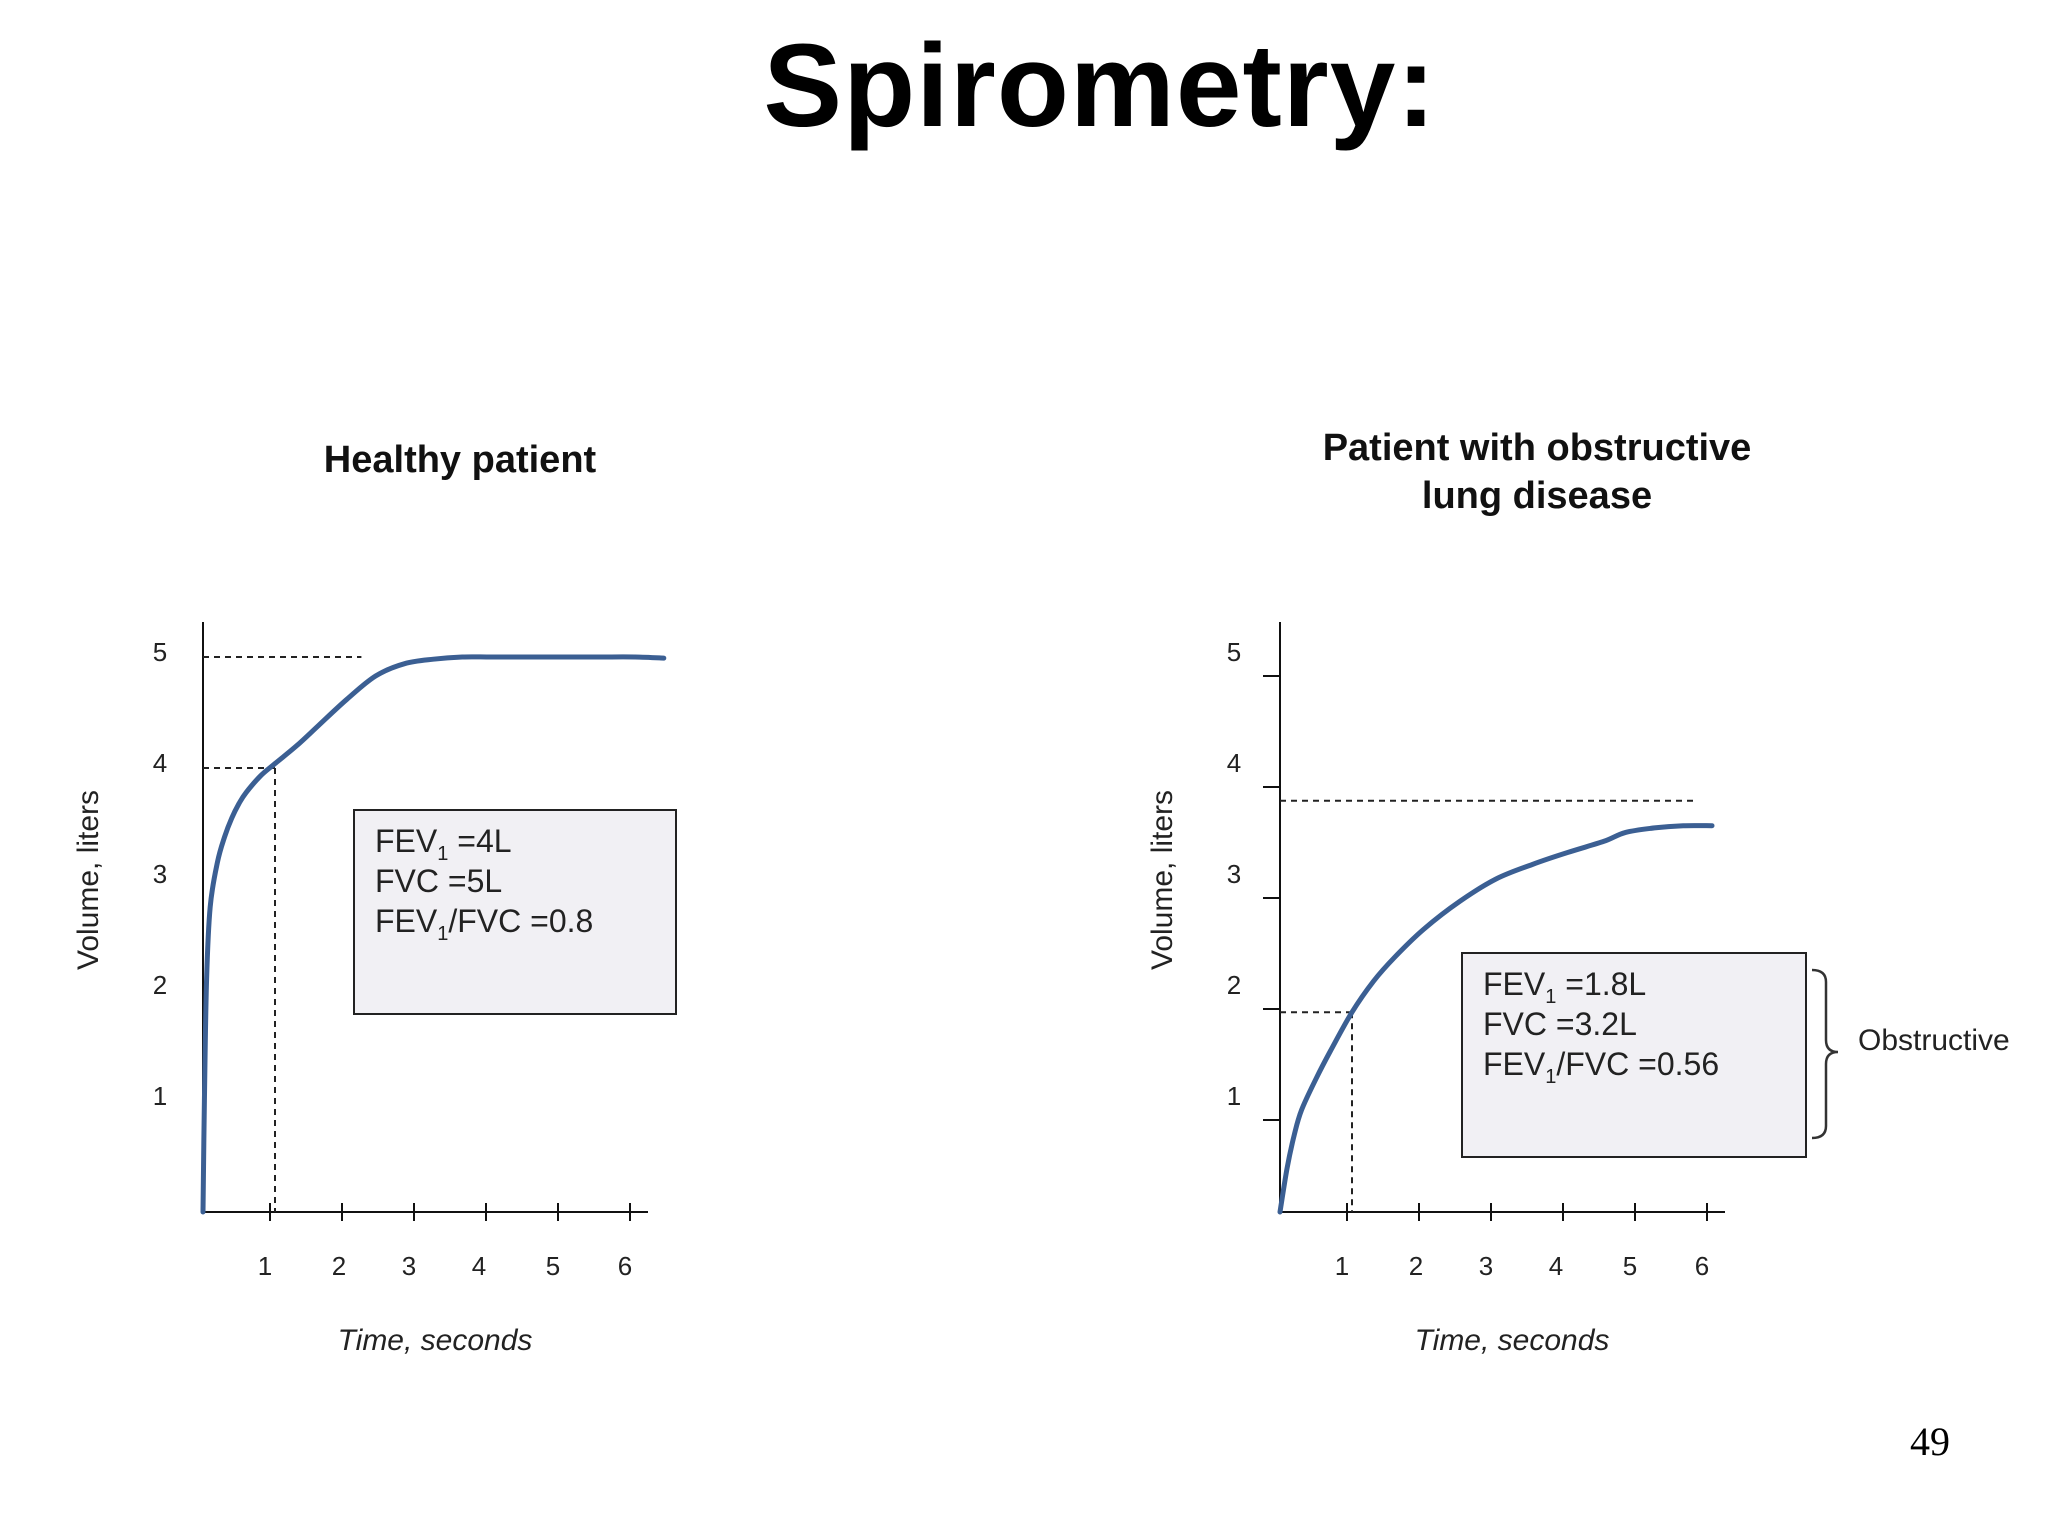  I want to click on obstructive-y-tick-5: 5, so click(1234, 652).